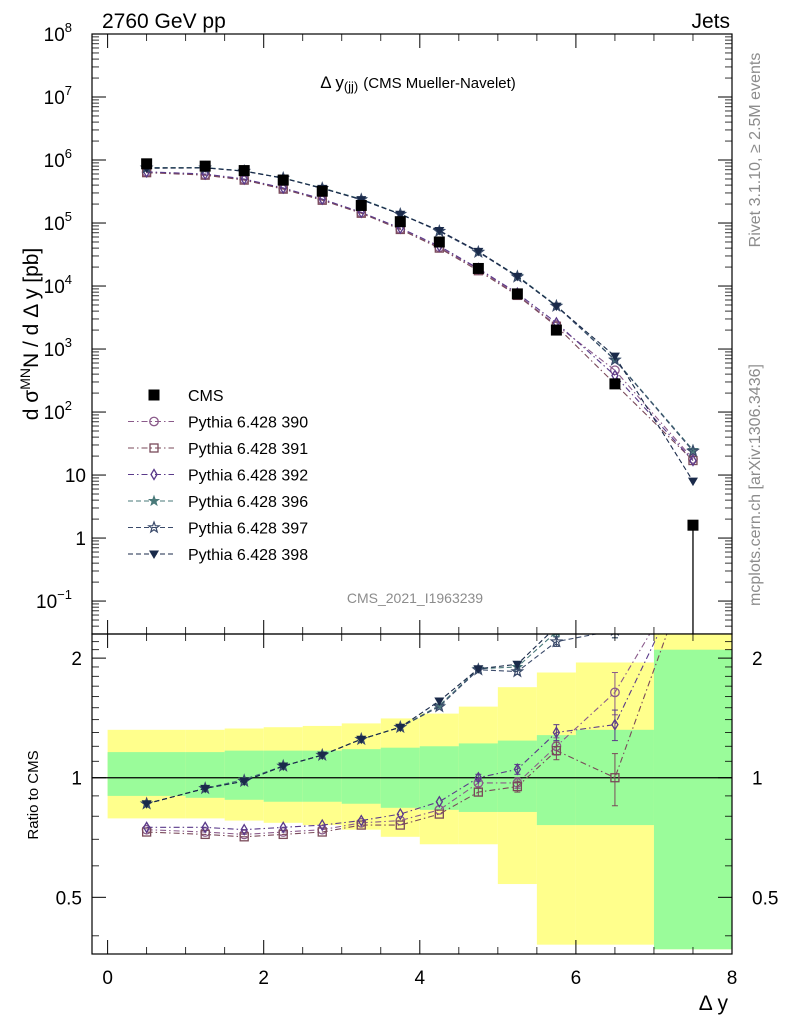  Describe the element at coordinates (732, 978) in the screenshot. I see `x-tick-label: 8` at that location.